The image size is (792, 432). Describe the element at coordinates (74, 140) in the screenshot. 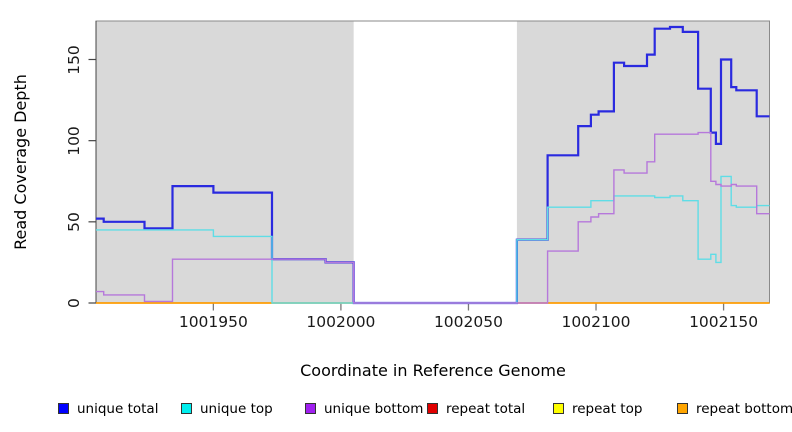

I see `y-tick-label: 100` at that location.